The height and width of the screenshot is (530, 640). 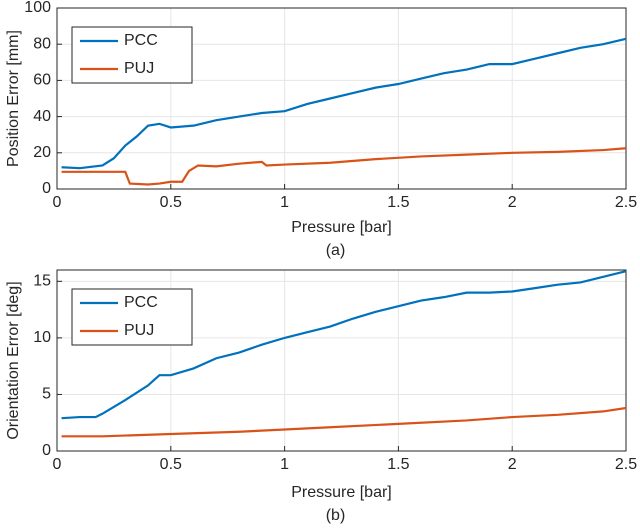 I want to click on caption: (a), so click(x=336, y=250).